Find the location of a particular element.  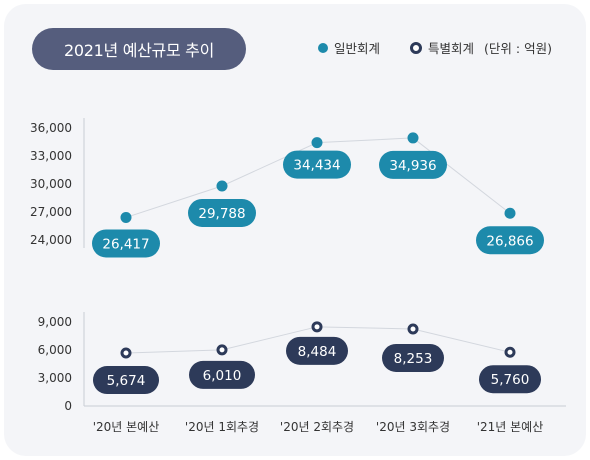

y-tick-label: 30,000 is located at coordinates (51, 184).